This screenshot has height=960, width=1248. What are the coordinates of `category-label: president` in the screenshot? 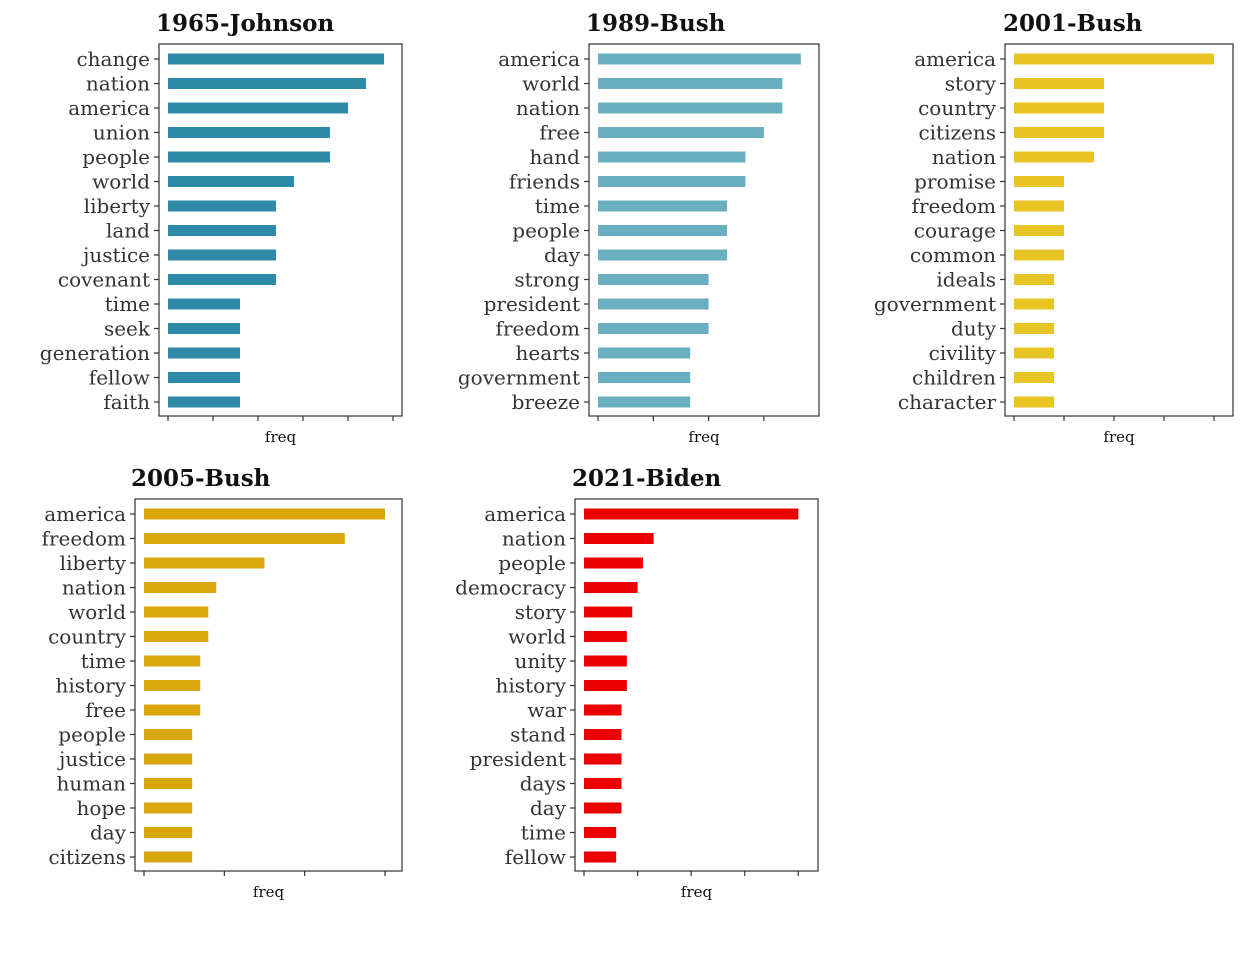 It's located at (518, 759).